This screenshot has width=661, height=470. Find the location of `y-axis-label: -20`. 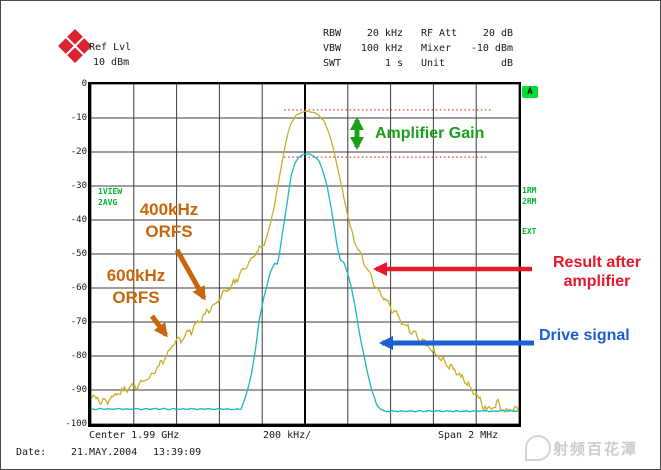

y-axis-label: -20 is located at coordinates (78, 152).